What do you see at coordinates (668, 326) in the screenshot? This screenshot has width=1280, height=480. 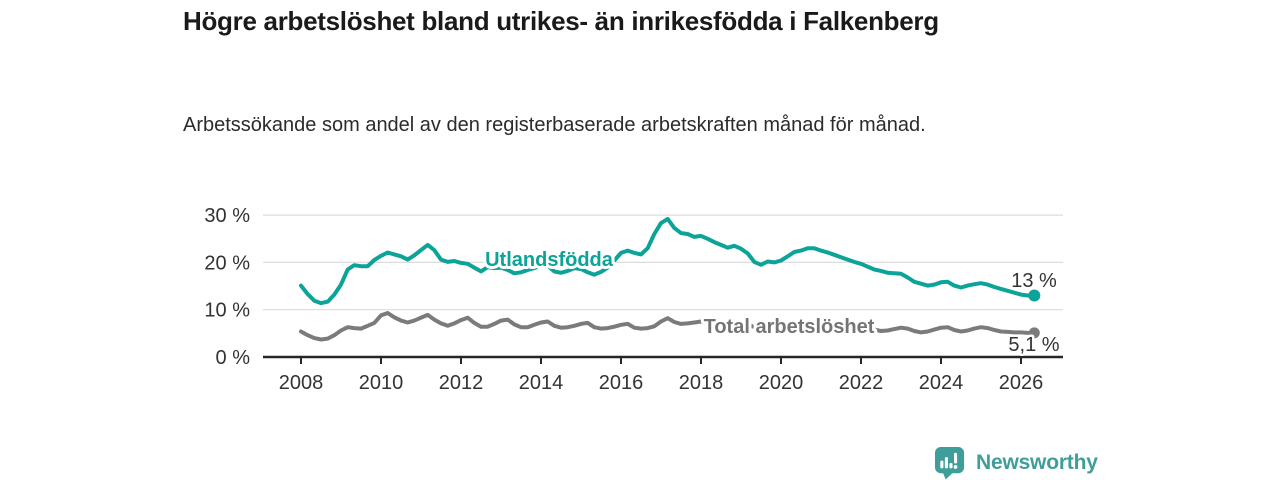 I see `series-line-total` at bounding box center [668, 326].